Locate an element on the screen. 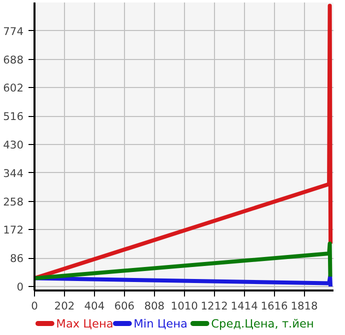 Image resolution: width=345 pixels, height=335 pixels. legend-label: Max Цена is located at coordinates (85, 323).